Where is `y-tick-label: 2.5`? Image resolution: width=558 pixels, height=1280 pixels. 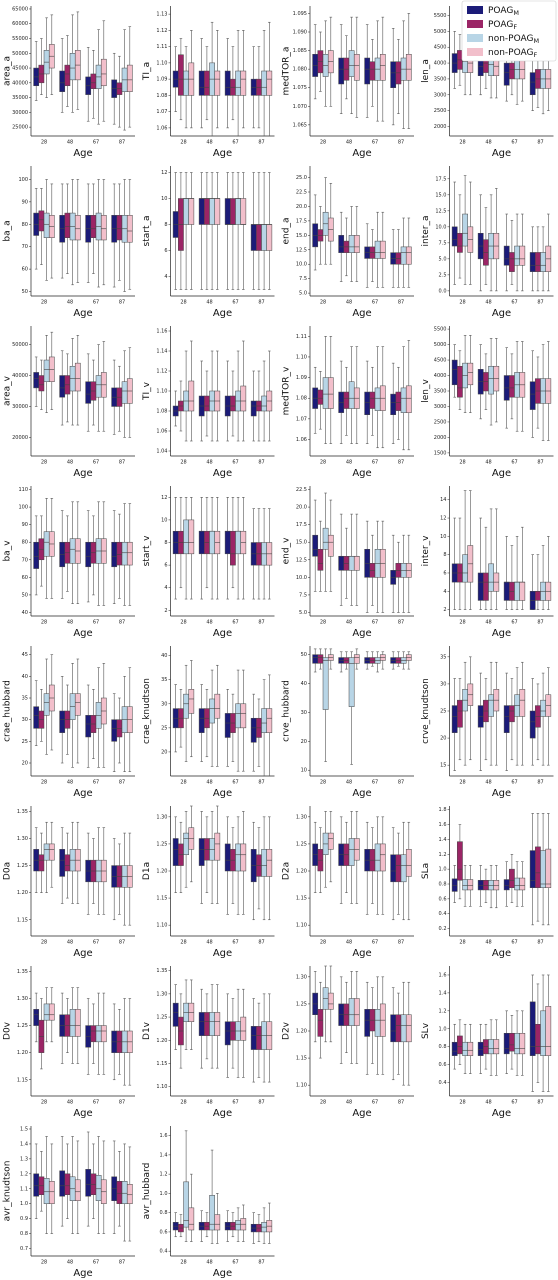 y-tick-label: 2.5 is located at coordinates (443, 275).